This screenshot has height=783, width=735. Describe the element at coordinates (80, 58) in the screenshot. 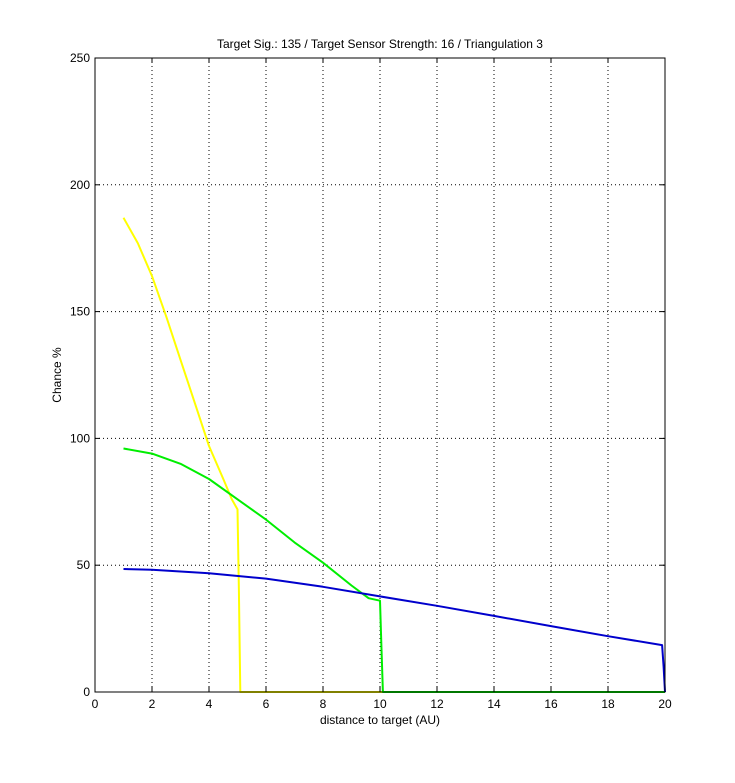

I see `y-tick-label: 250` at that location.